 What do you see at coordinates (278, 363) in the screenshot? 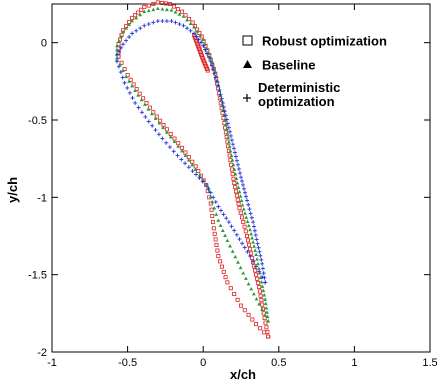
I see `x-tick-label: 0.5` at bounding box center [278, 363].